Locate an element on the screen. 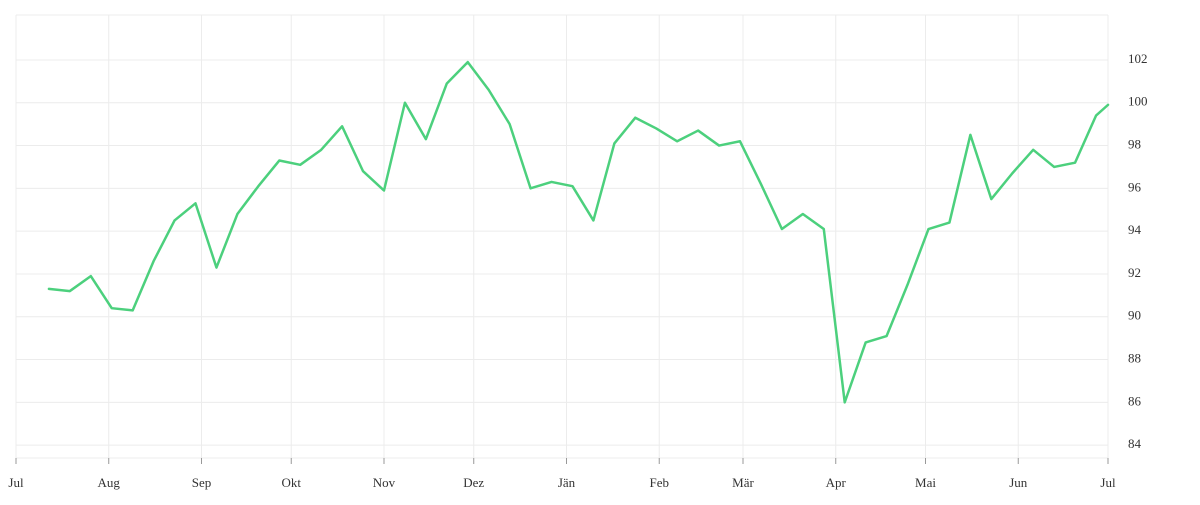 The image size is (1200, 505). x-tick-label: Apr is located at coordinates (836, 482).